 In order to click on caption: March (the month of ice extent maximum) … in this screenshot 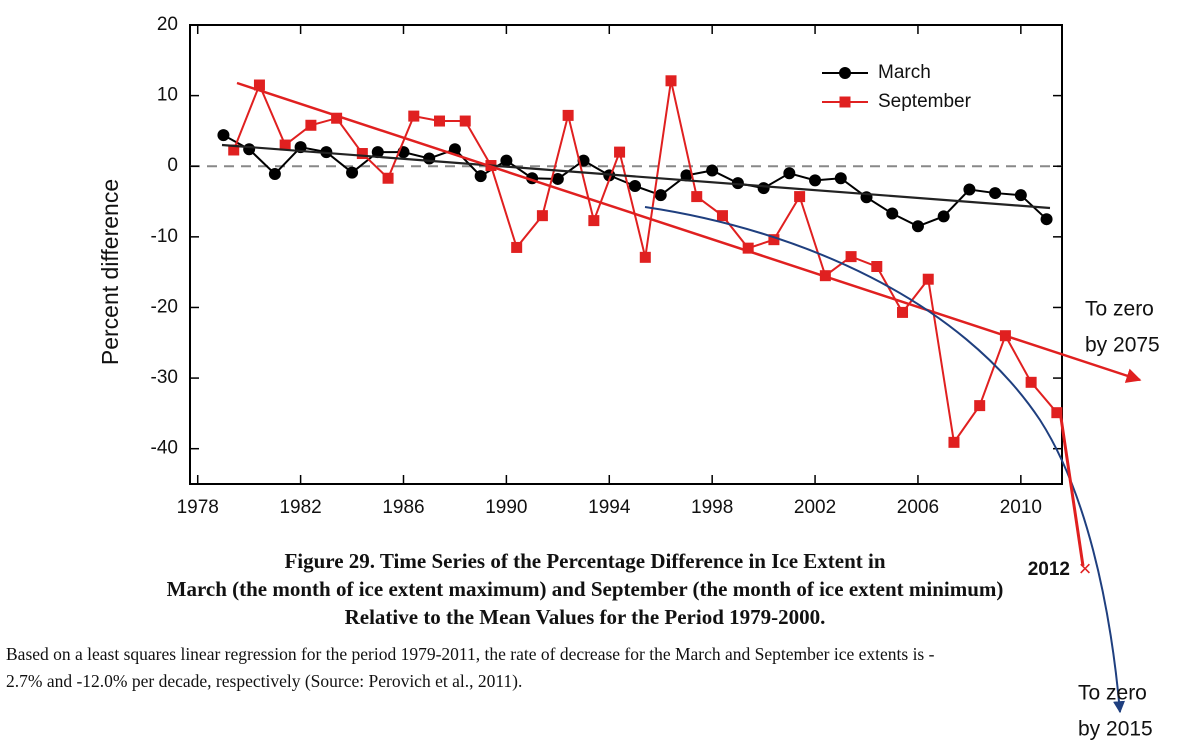, I will do `click(585, 589)`.